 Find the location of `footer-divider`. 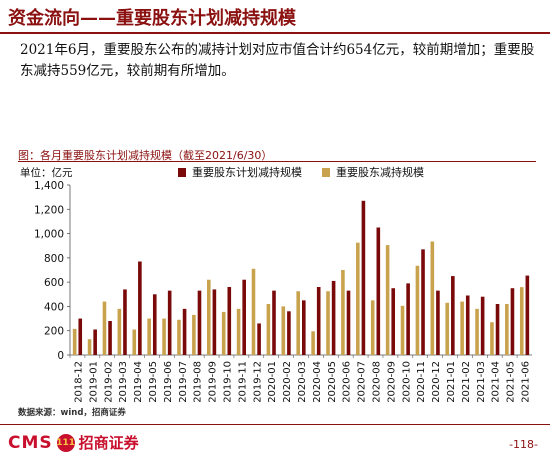

footer-divider is located at coordinates (275, 424).